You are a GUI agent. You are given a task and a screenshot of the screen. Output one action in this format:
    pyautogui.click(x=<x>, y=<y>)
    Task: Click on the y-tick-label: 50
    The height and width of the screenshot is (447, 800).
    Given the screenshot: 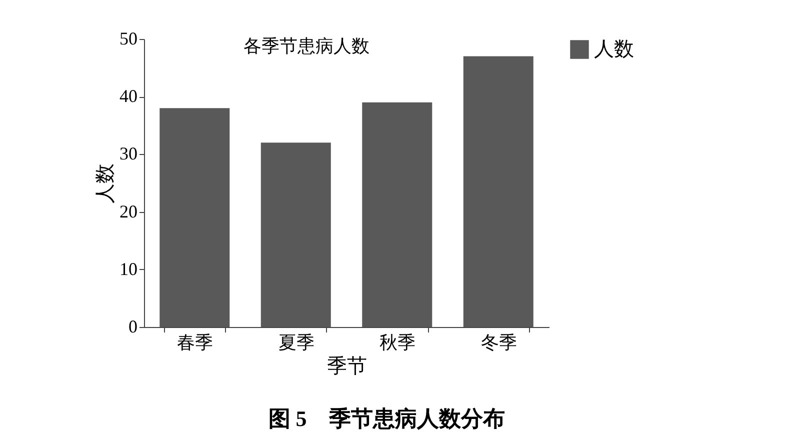 What is the action you would take?
    pyautogui.click(x=129, y=38)
    